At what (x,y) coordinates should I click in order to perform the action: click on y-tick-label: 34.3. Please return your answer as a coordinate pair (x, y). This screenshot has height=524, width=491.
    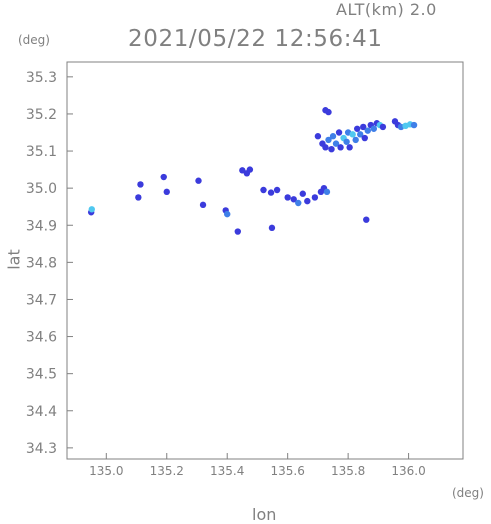
    Looking at the image, I should click on (41, 449).